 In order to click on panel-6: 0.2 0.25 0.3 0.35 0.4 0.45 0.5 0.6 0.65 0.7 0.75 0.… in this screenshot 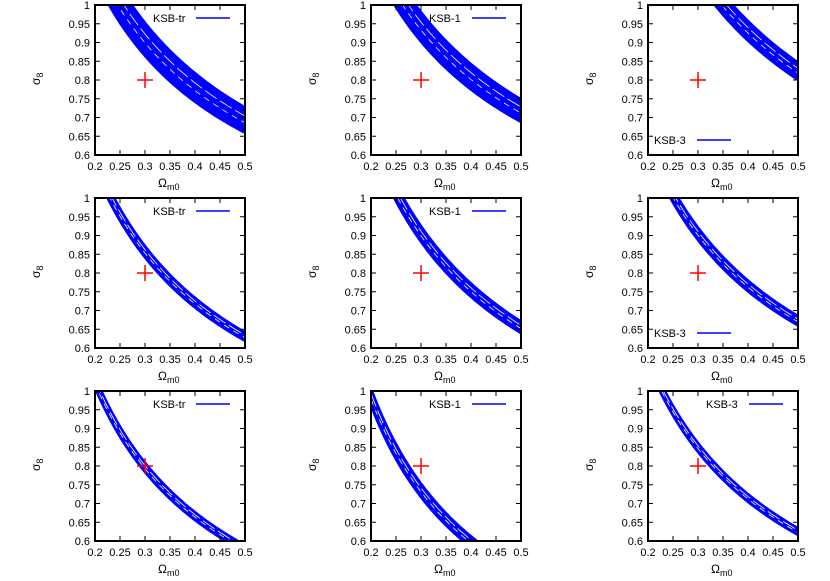, I will do `click(694, 289)`.